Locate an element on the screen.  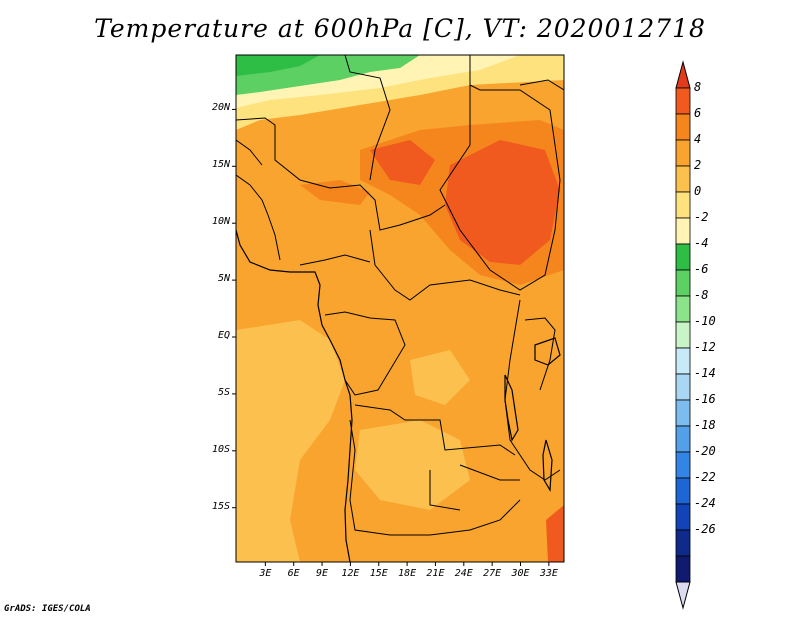
lon-tick-label: 30E is located at coordinates (520, 573).